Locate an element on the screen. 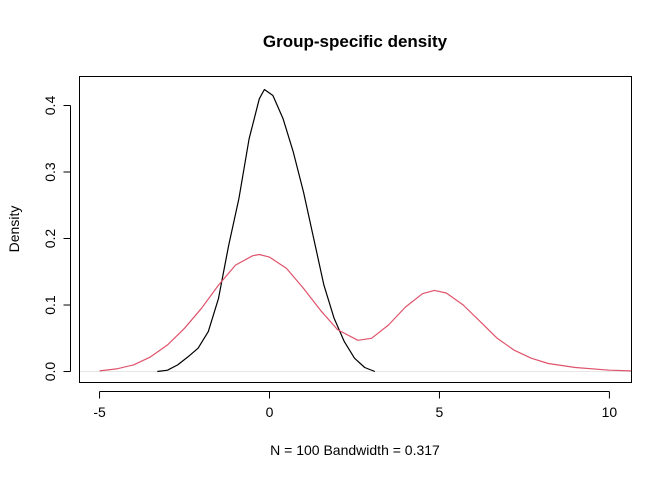 The image size is (672, 485). x-axis-label: N = 100 Bandwidth = 0.317 is located at coordinates (355, 450).